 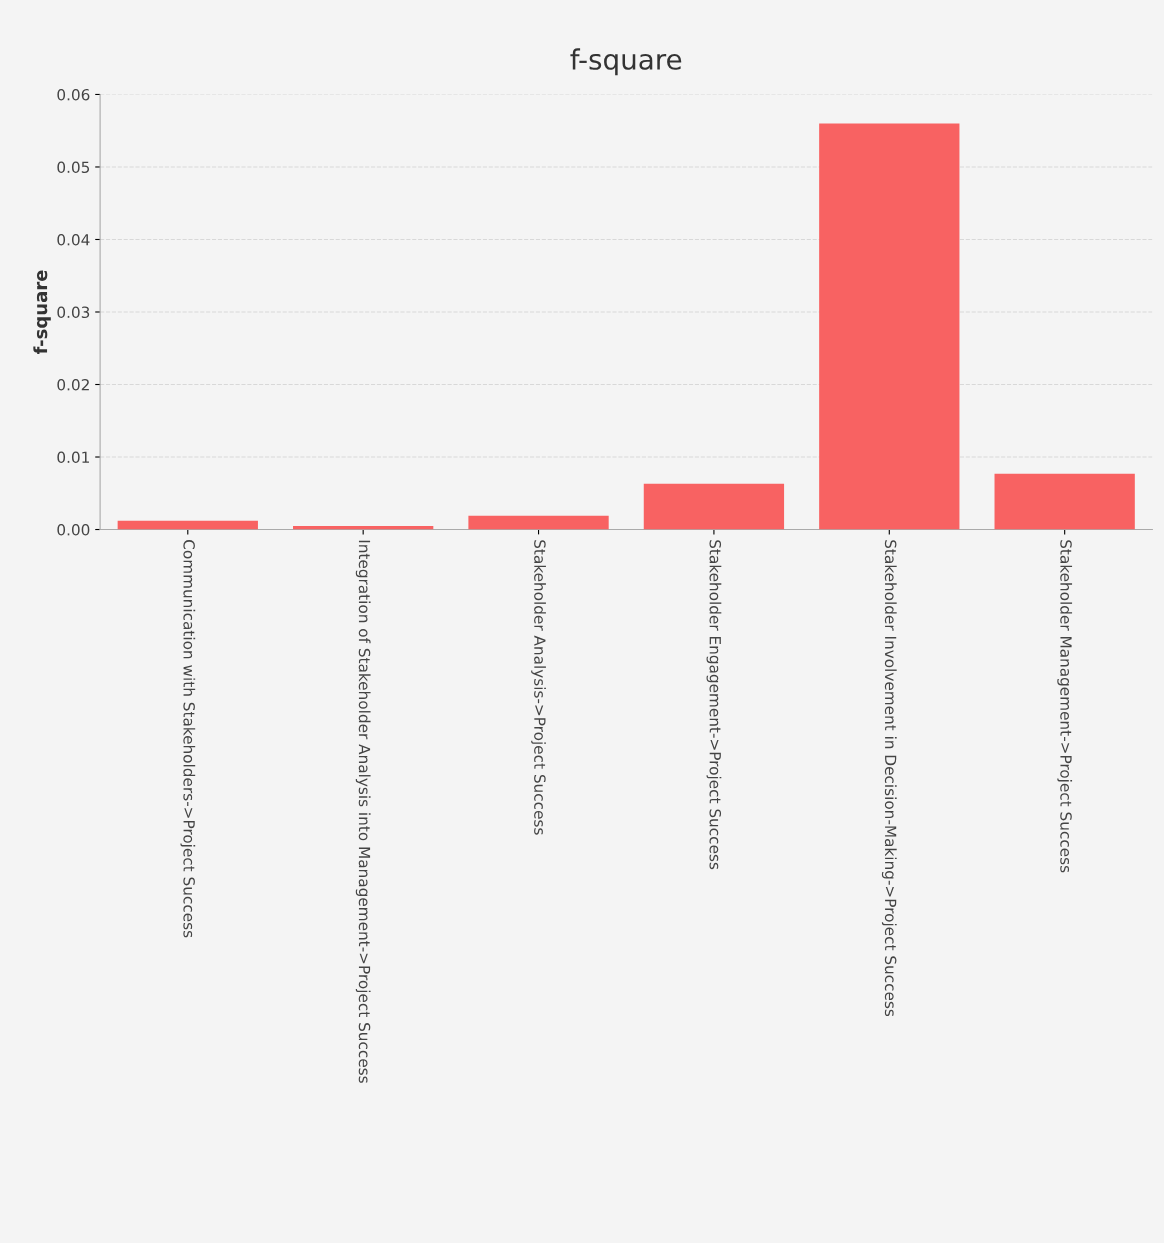 What do you see at coordinates (73, 529) in the screenshot?
I see `y-tick-label: 0.00` at bounding box center [73, 529].